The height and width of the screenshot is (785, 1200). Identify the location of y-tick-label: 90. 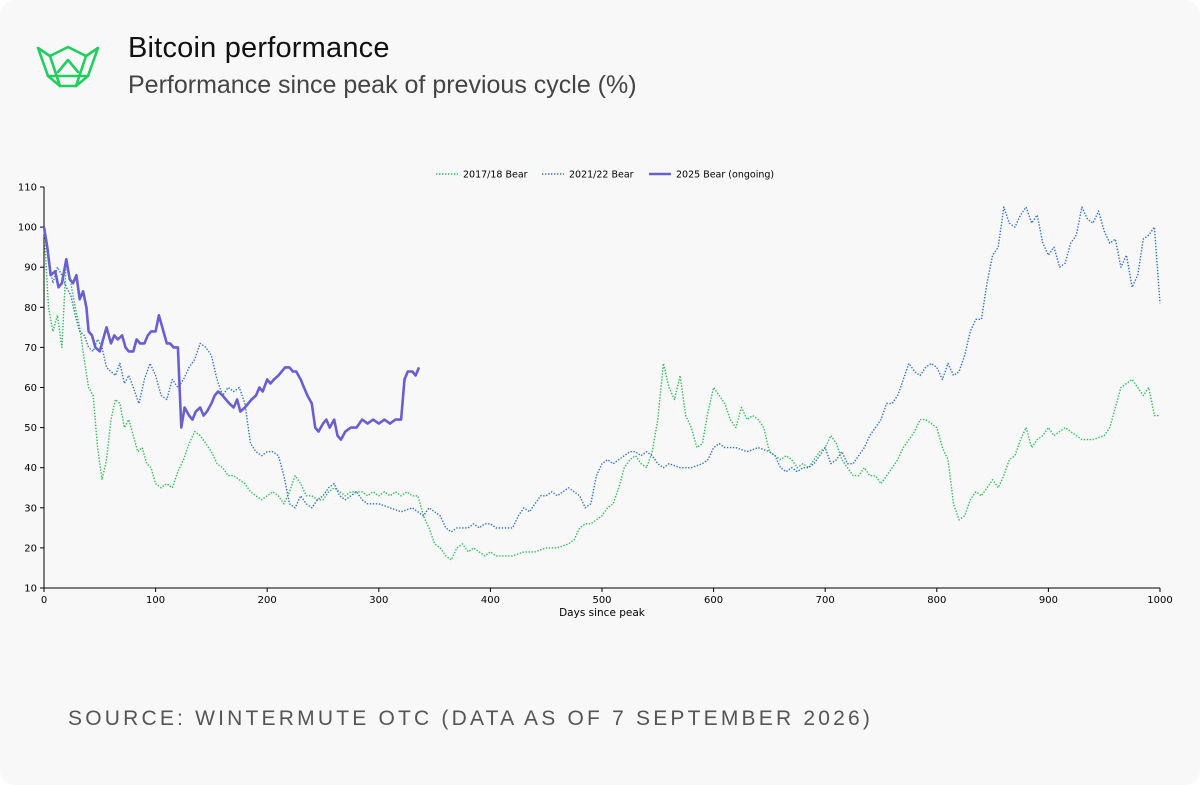
(30, 268).